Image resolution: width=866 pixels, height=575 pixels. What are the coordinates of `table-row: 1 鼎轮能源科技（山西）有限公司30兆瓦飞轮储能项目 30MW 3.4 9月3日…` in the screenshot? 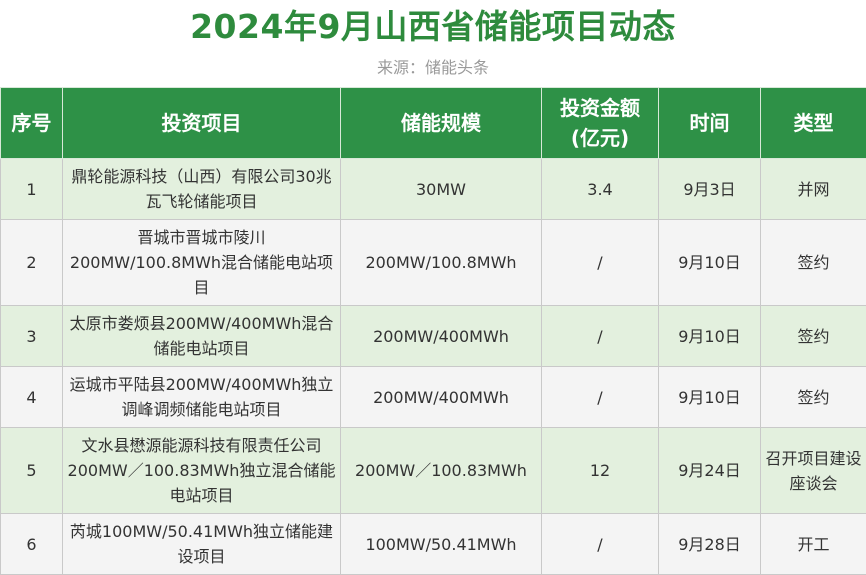 It's located at (433, 189).